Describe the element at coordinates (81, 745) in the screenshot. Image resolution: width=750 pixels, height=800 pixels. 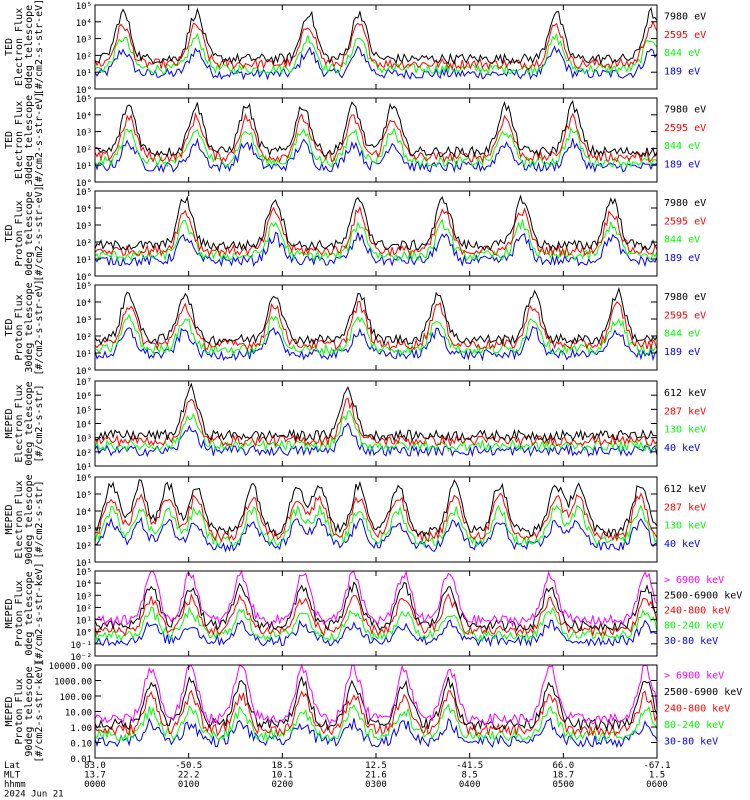
I see `y-tick-label: 0.10` at that location.